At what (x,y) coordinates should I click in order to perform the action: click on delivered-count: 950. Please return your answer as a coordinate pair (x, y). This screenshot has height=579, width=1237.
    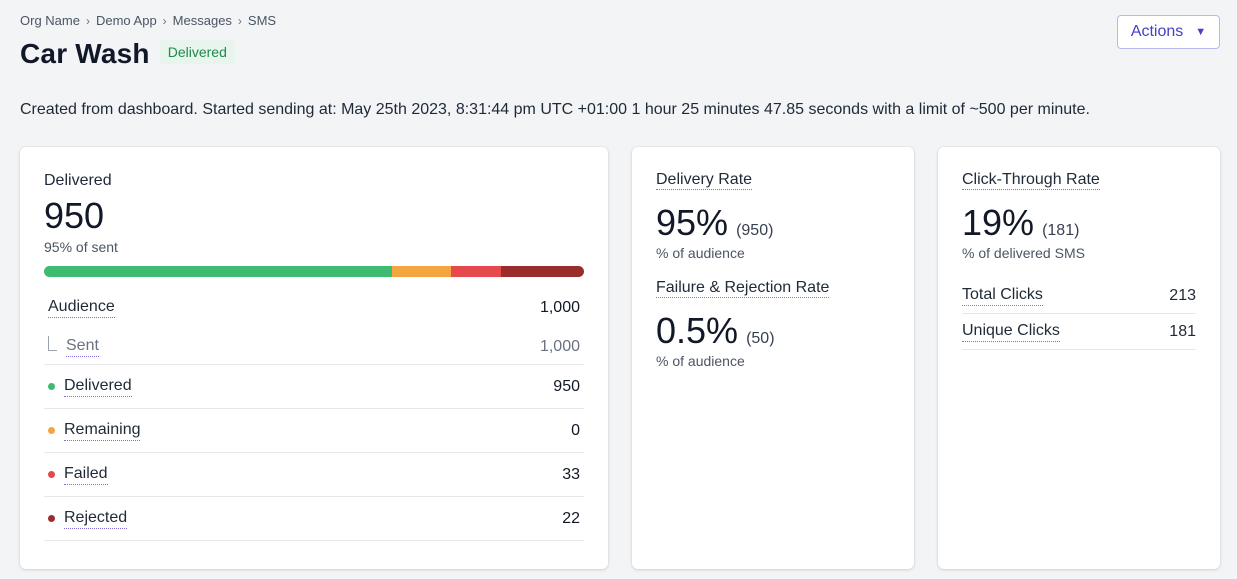
    Looking at the image, I should click on (74, 215).